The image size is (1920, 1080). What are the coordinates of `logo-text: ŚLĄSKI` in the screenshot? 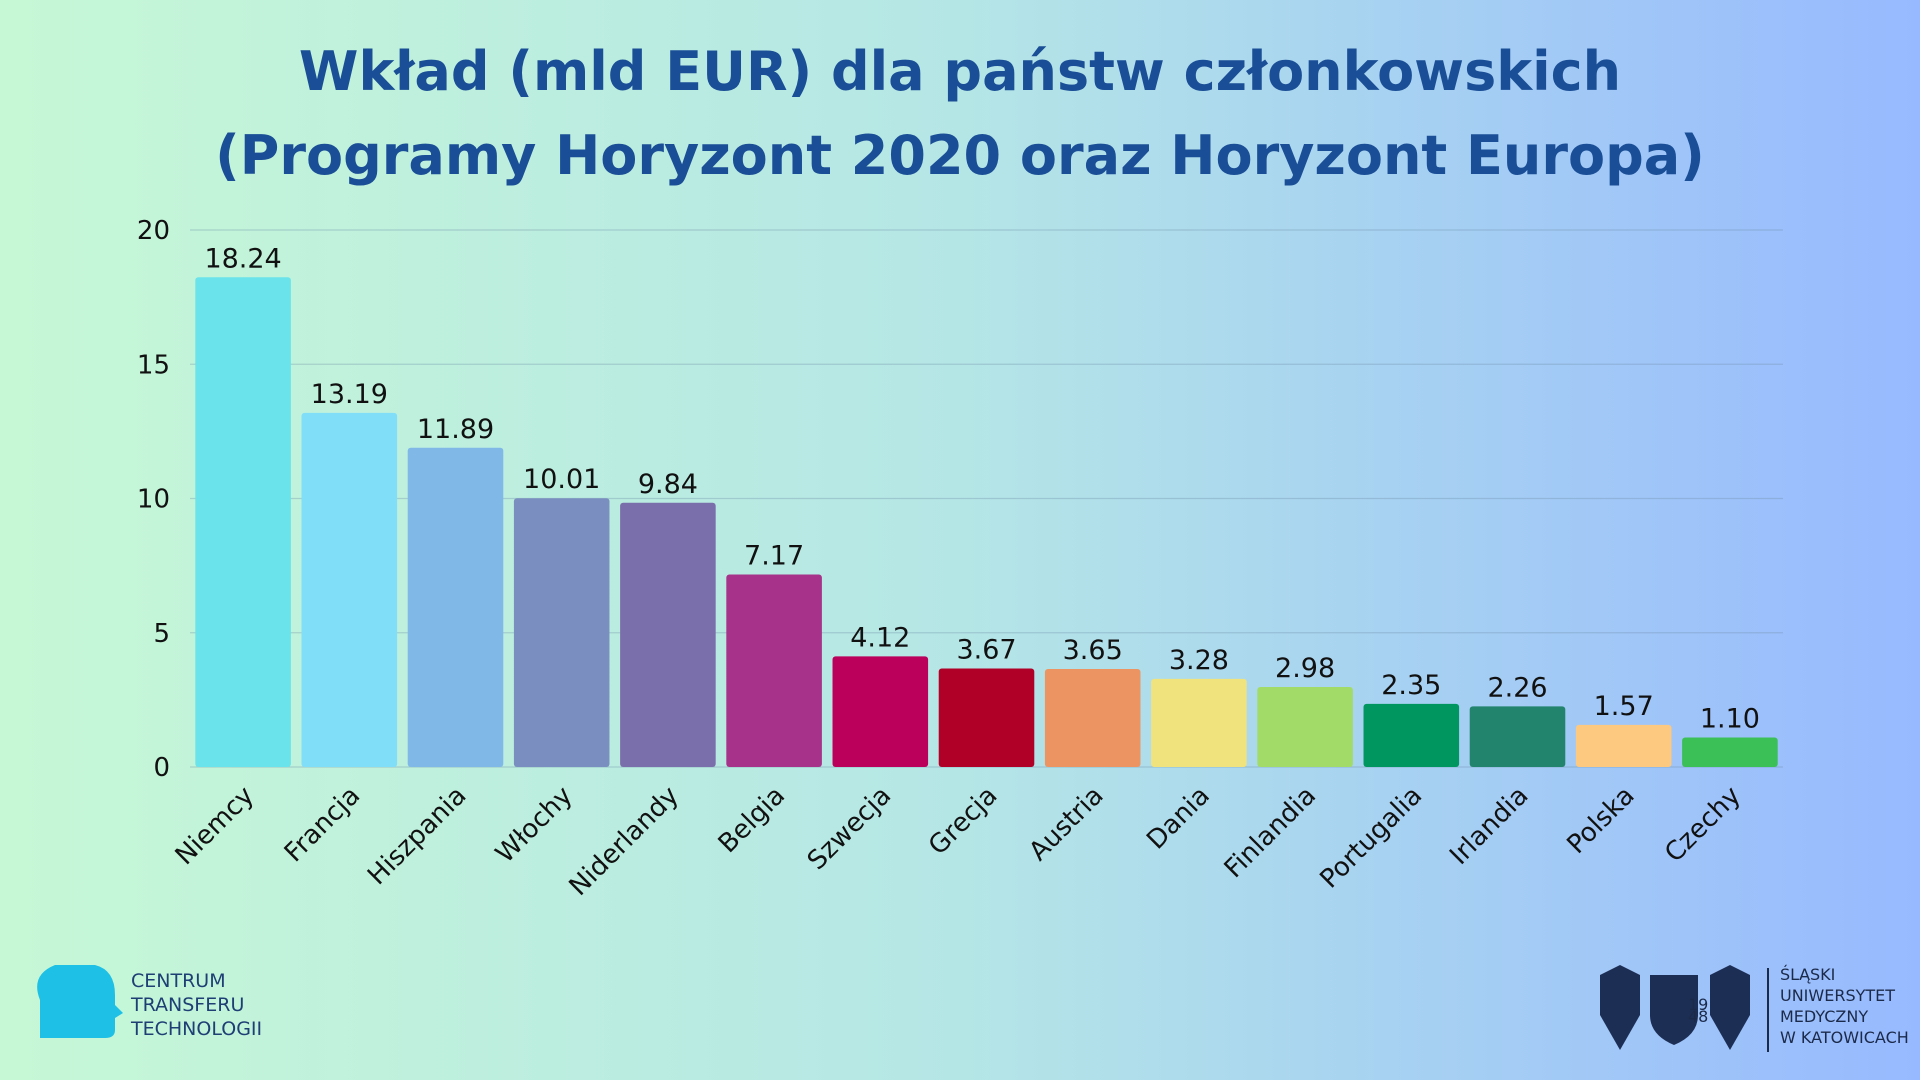 It's located at (1807, 974).